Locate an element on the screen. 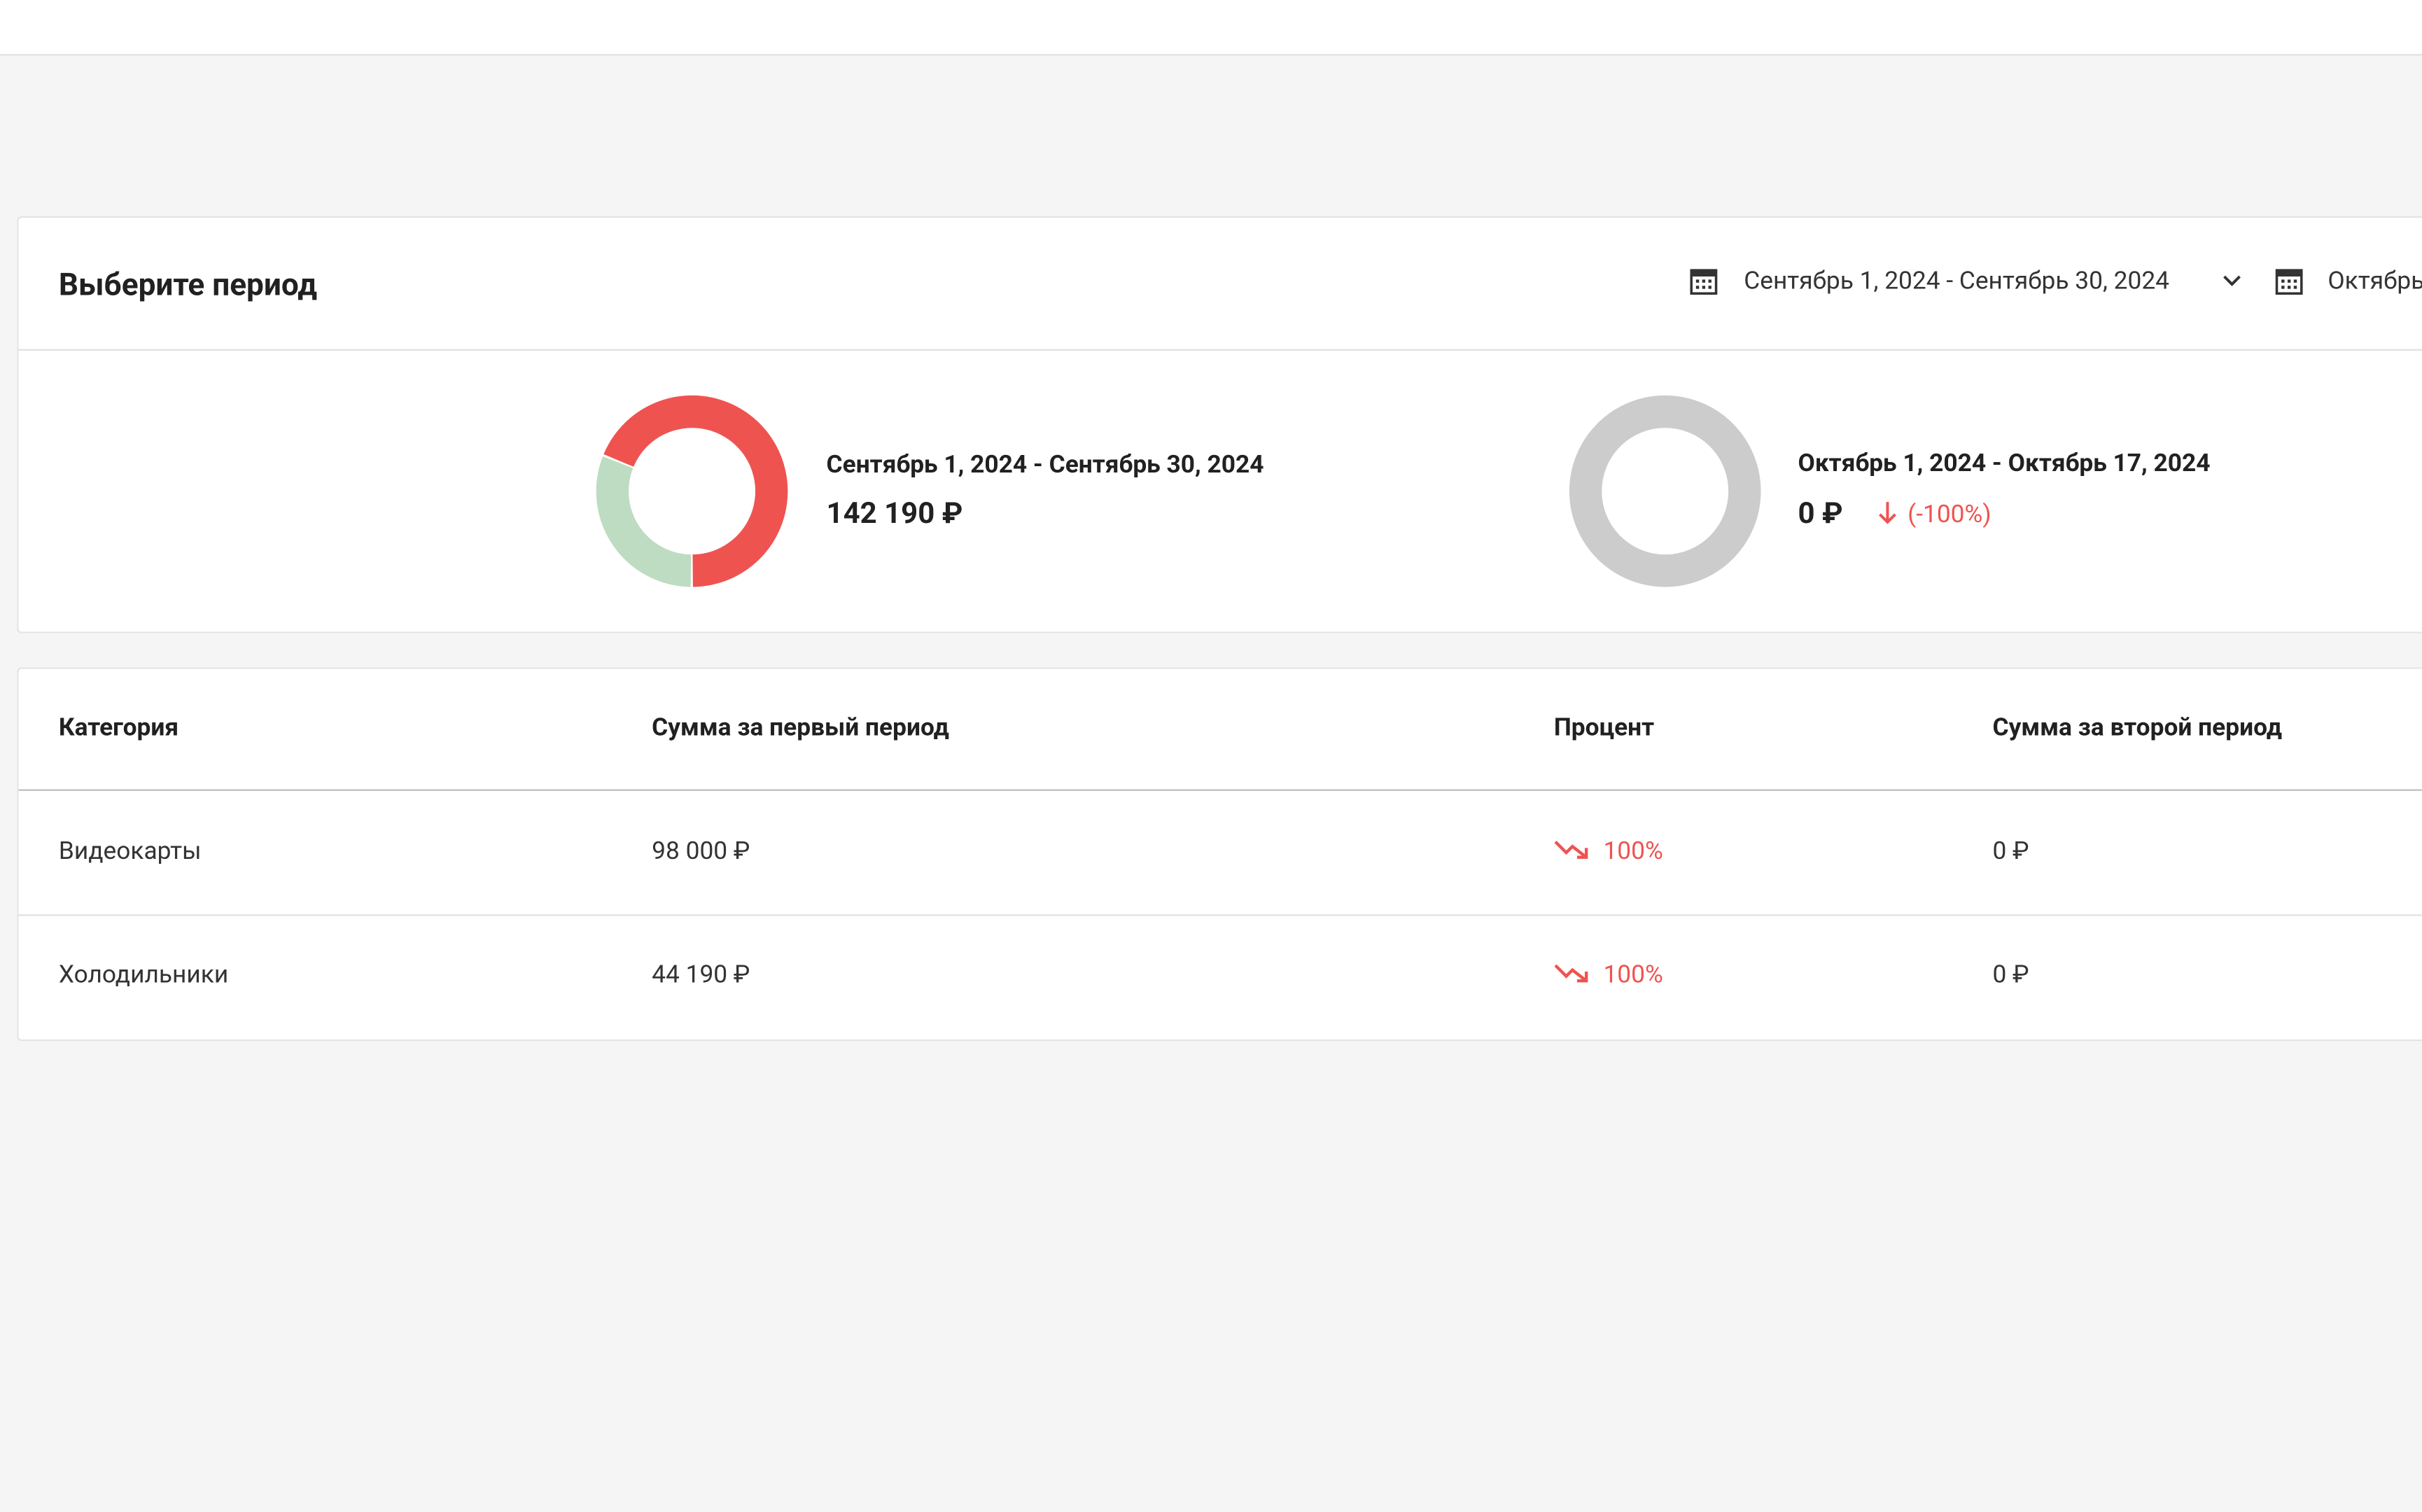 The width and height of the screenshot is (2422, 1512). table-cell: 98 000 ₽ is located at coordinates (701, 850).